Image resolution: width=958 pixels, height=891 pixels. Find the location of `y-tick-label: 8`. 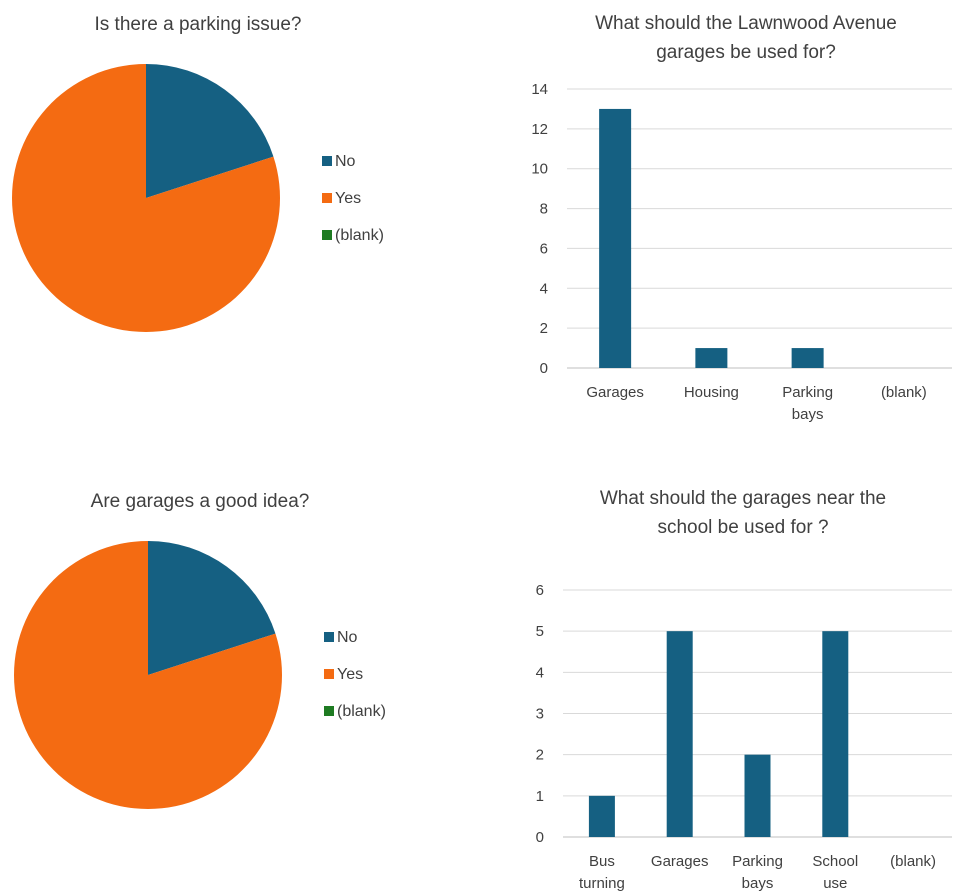

y-tick-label: 8 is located at coordinates (544, 209).